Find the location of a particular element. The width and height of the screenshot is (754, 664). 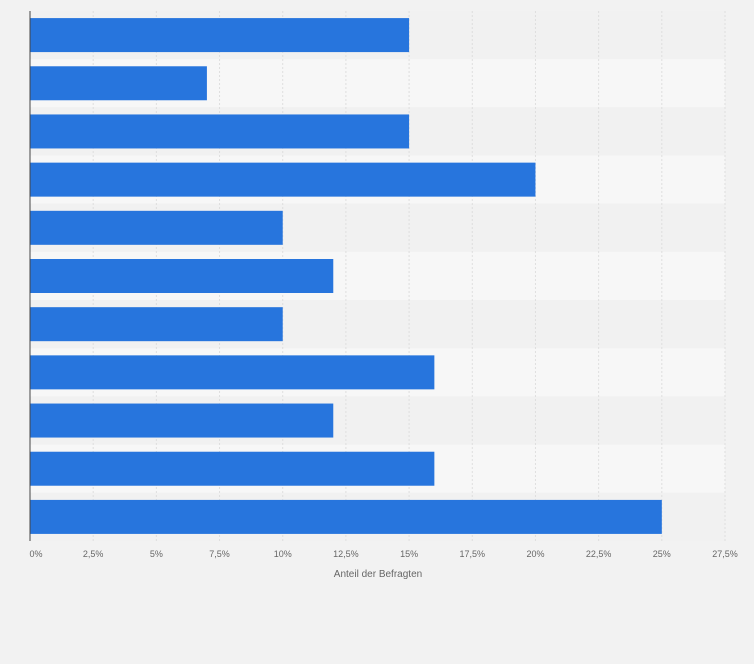

x-tick-label: 17,5% is located at coordinates (473, 554).